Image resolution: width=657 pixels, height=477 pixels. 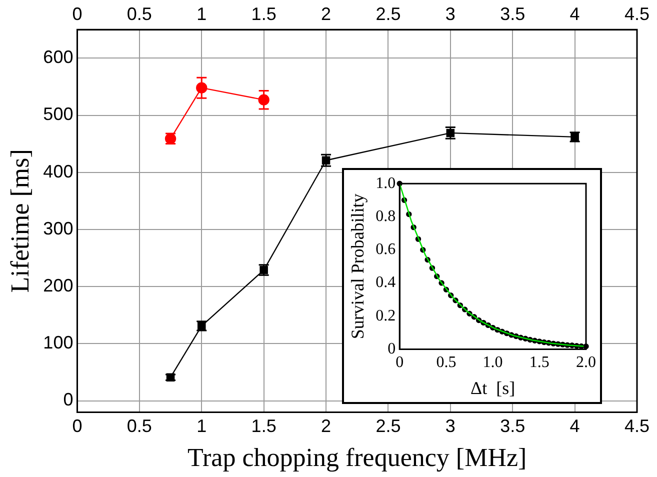 What do you see at coordinates (19, 221) in the screenshot?
I see `y-axis-title: Lifetime [ms]` at bounding box center [19, 221].